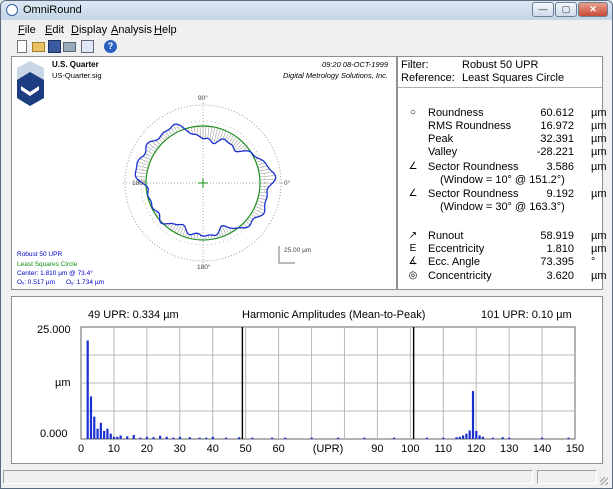 This screenshot has width=613, height=489. I want to click on measurement-value: 16.972, so click(557, 126).